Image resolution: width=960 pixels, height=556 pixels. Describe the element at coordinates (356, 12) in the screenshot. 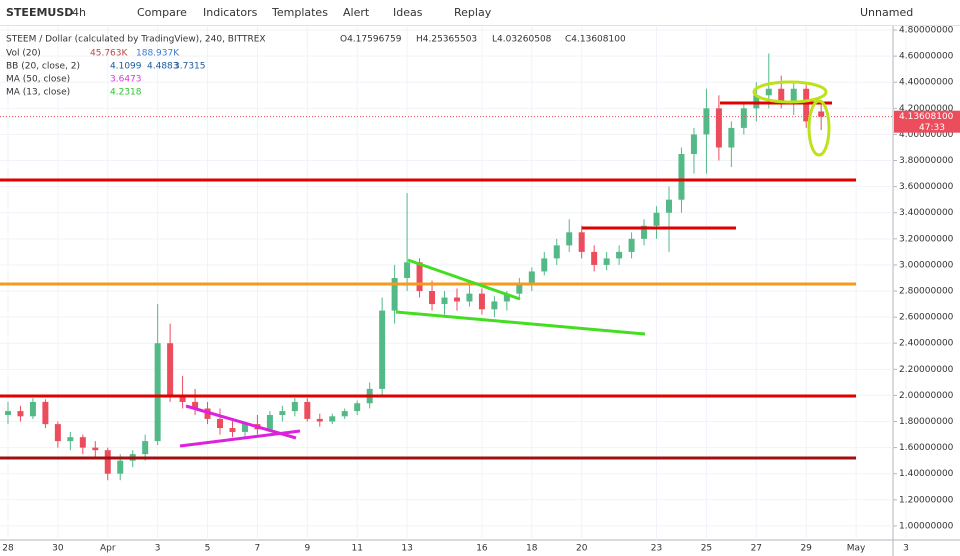

I see `alert: Alert` at that location.